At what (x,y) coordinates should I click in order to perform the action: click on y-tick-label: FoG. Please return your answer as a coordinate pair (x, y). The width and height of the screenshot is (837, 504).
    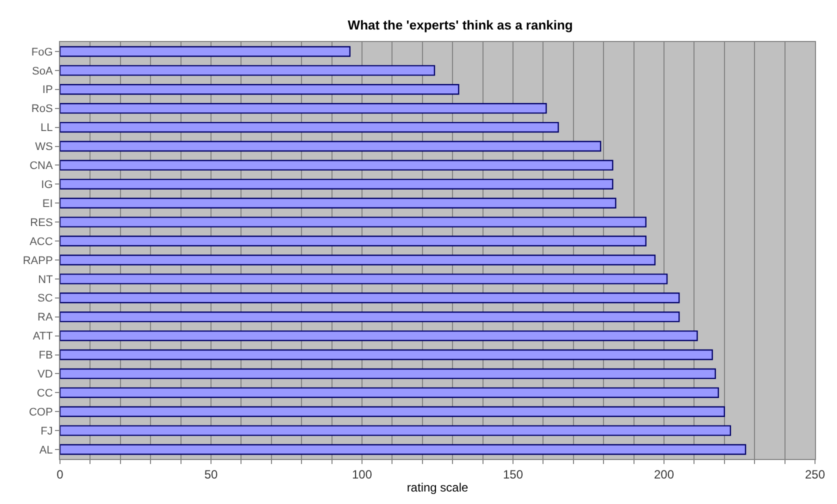
    Looking at the image, I should click on (42, 52).